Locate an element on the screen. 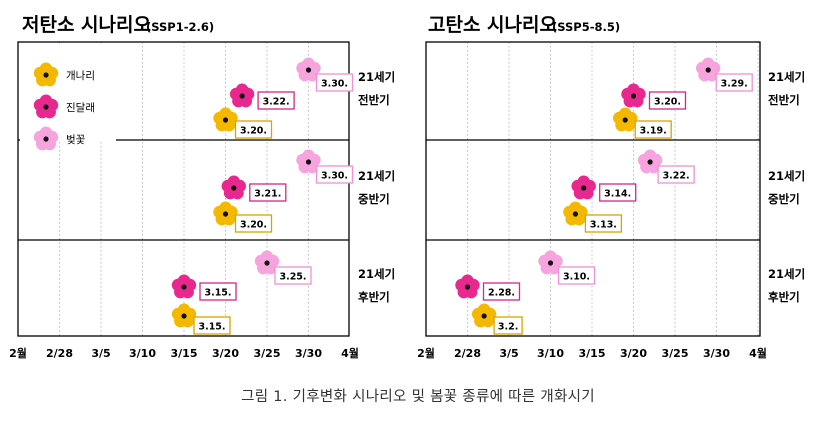  date-label: 3.2. is located at coordinates (508, 327).